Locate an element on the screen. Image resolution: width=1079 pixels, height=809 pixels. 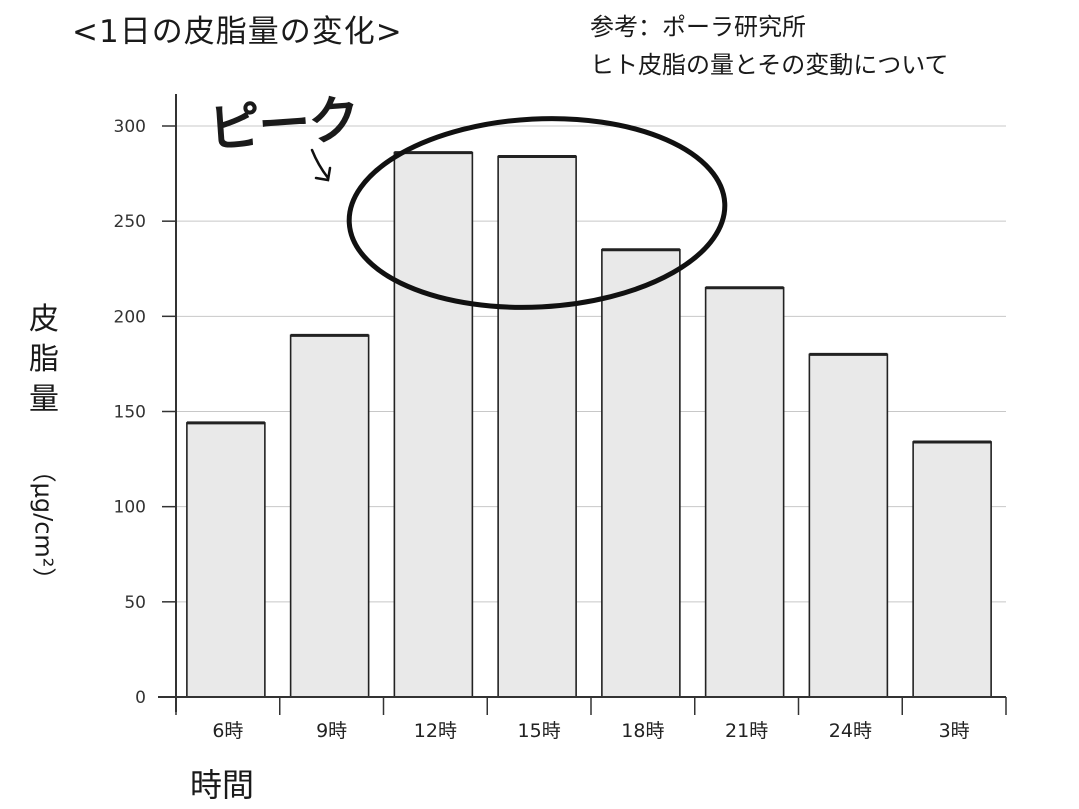
x-tick-label: 24時 is located at coordinates (850, 731).